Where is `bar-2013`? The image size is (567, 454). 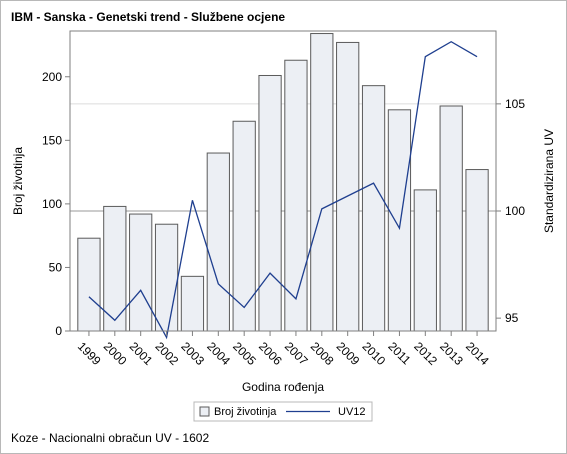
bar-2013 is located at coordinates (451, 218).